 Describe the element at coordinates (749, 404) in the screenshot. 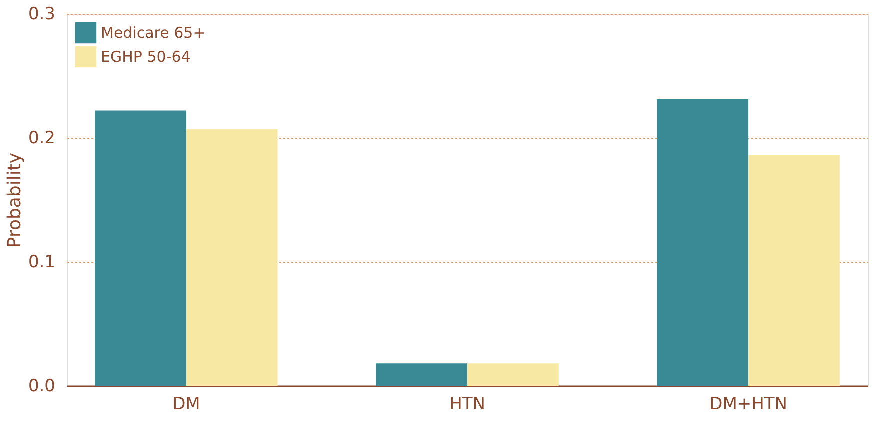

I see `x-tick-label: DM+HTN` at that location.